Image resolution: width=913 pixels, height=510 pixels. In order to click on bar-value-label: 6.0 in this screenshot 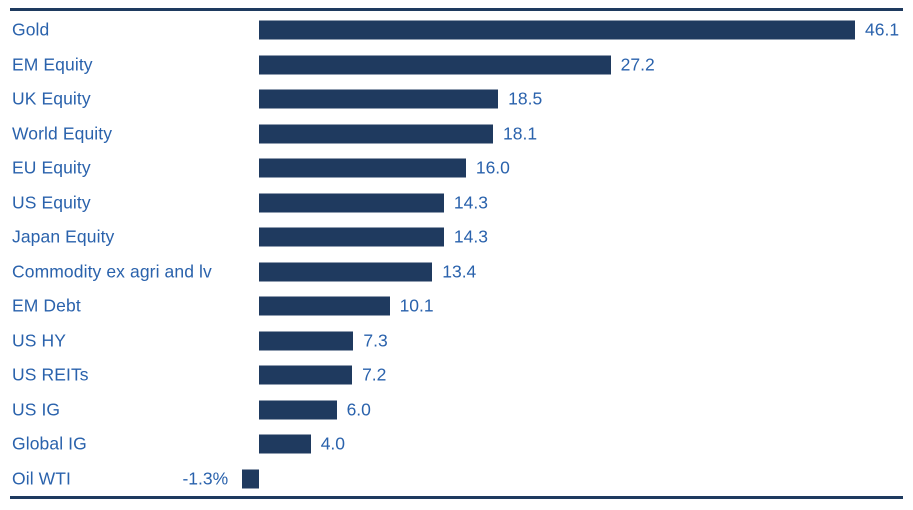, I will do `click(358, 409)`.